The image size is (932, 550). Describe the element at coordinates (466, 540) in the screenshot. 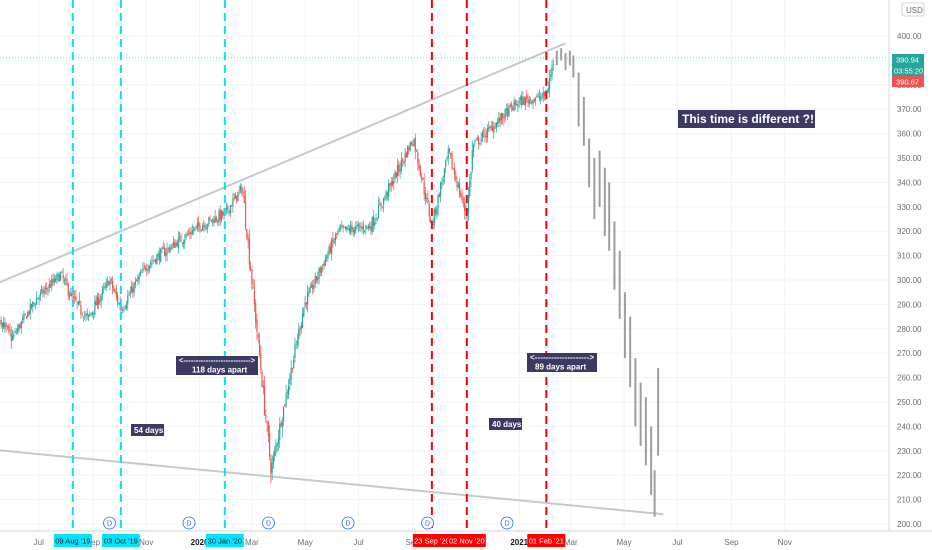

I see `event-date-tag-bg` at that location.